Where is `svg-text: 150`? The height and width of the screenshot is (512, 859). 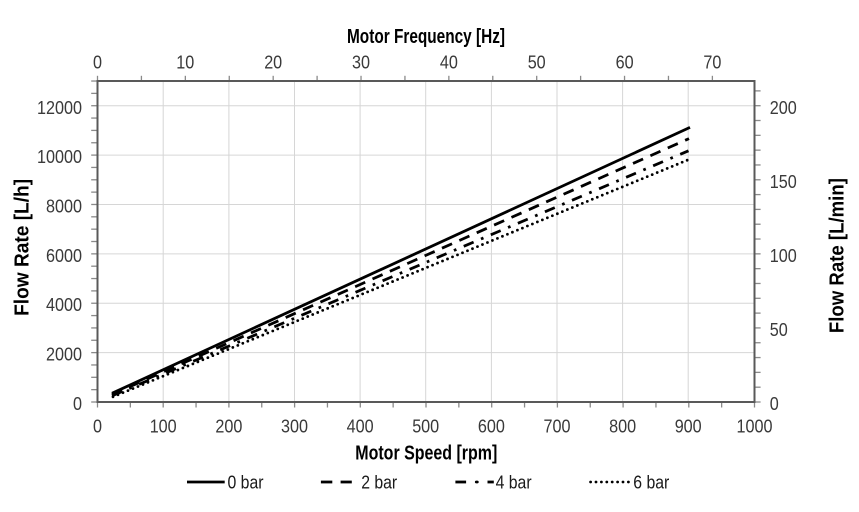 svg-text: 150 is located at coordinates (783, 182).